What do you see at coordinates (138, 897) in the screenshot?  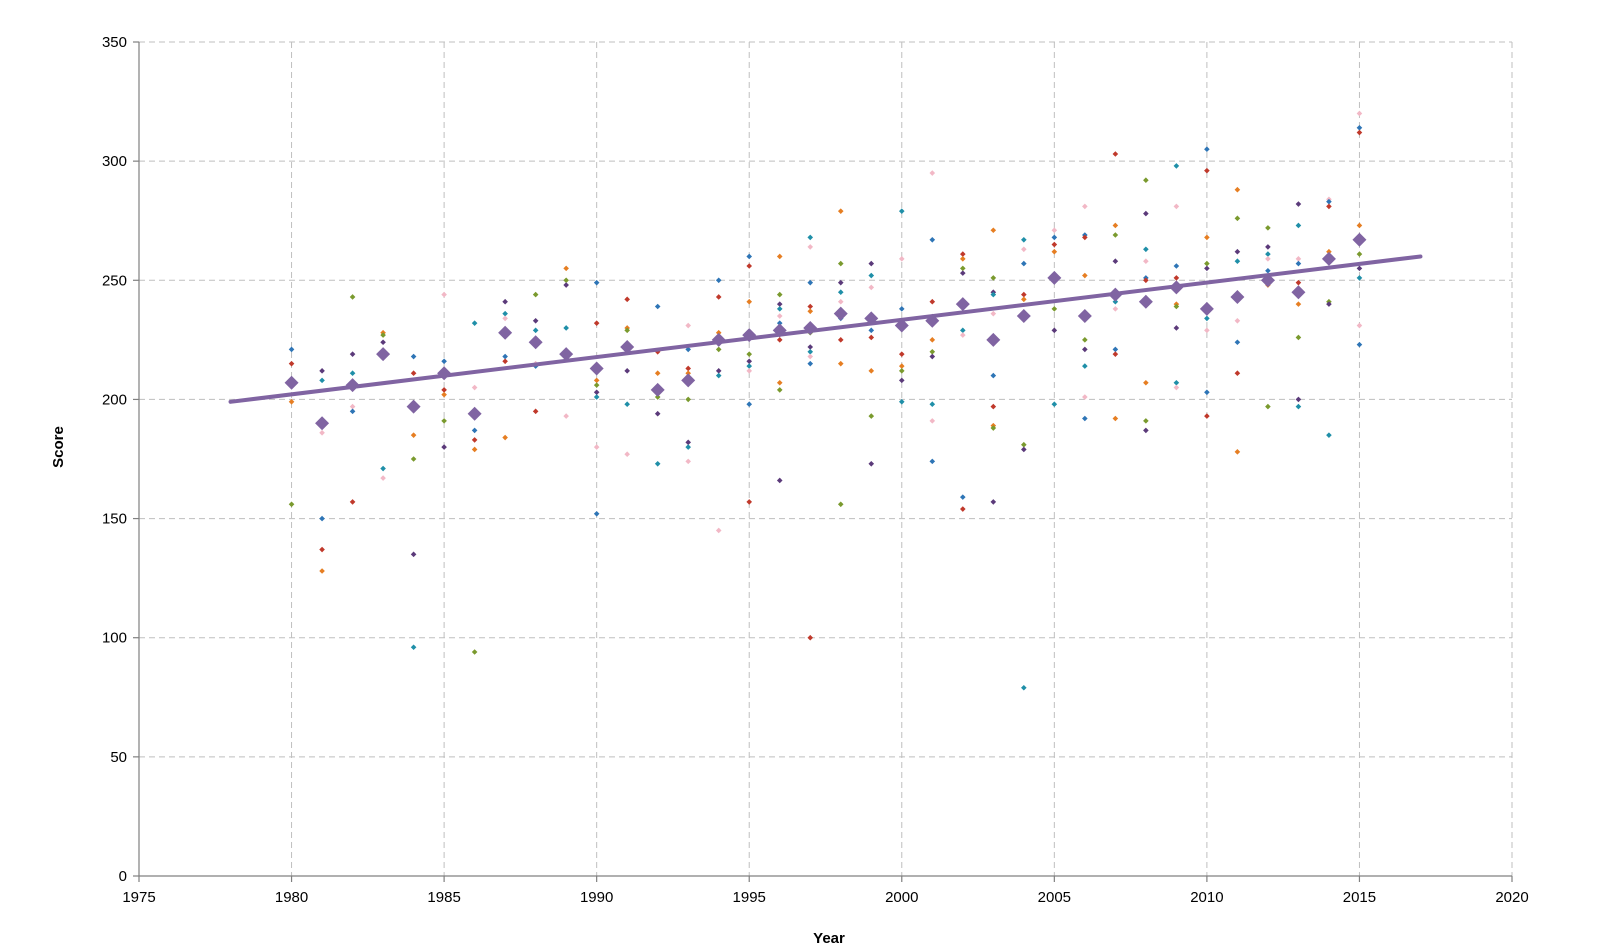 I see `x-tick-label: 1975` at bounding box center [138, 897].